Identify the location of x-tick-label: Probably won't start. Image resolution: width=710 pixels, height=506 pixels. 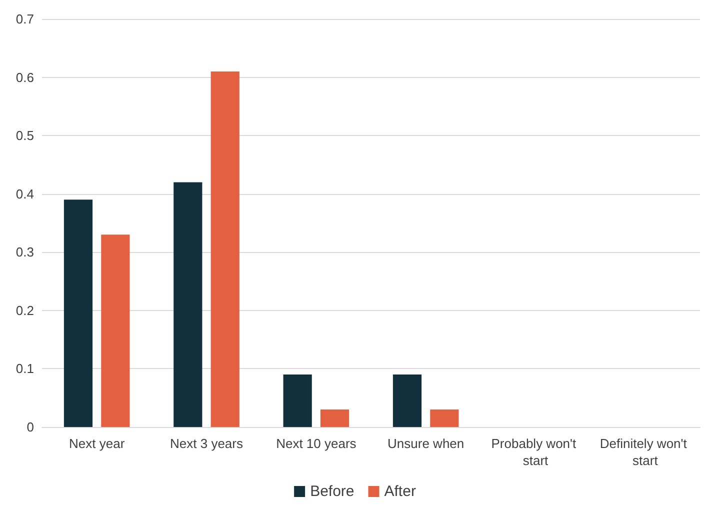
(535, 452).